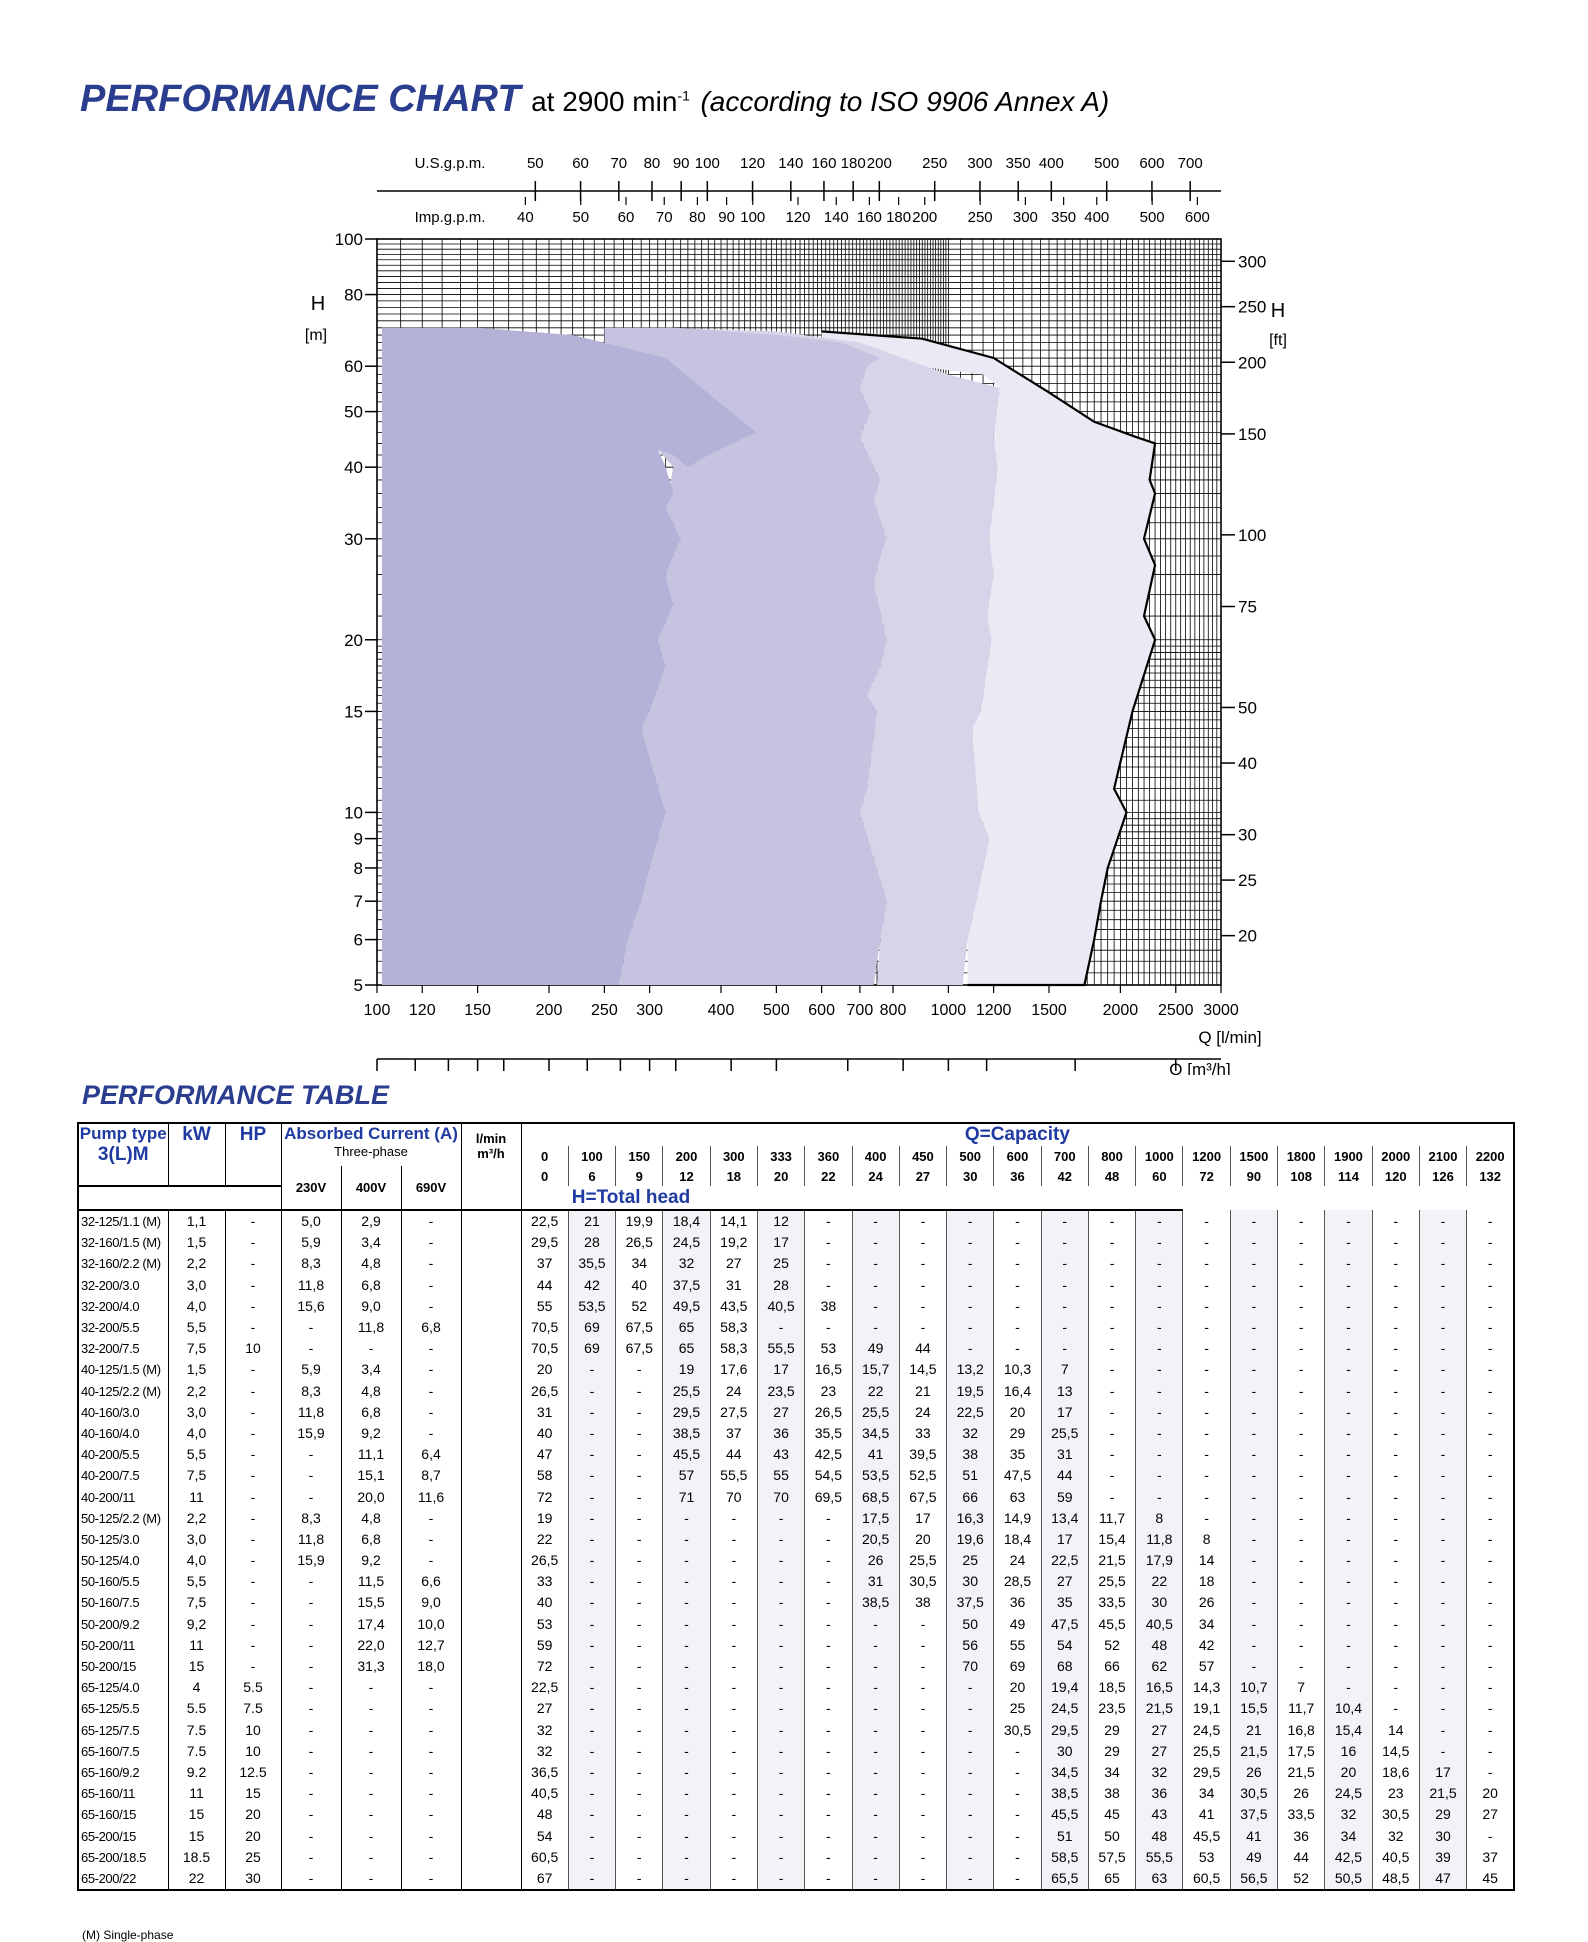 The height and width of the screenshot is (1942, 1588). Describe the element at coordinates (431, 1327) in the screenshot. I see `a690-cell: 6,8` at that location.